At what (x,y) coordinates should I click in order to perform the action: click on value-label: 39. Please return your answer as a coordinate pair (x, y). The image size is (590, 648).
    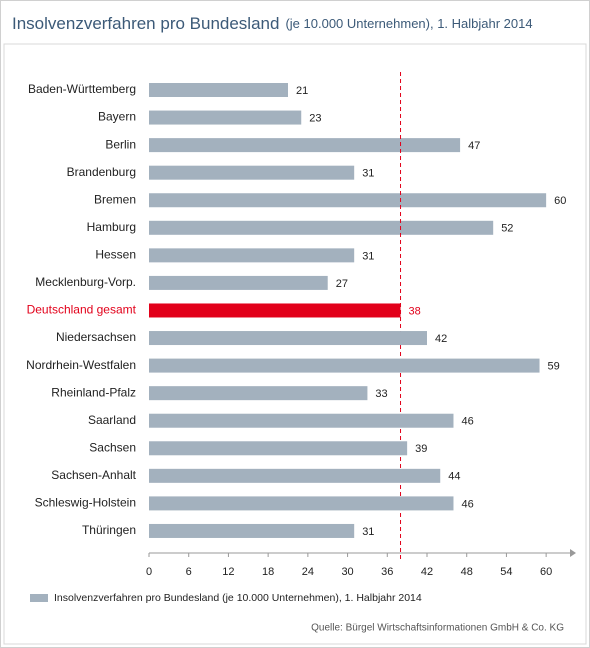
    Looking at the image, I should click on (421, 449).